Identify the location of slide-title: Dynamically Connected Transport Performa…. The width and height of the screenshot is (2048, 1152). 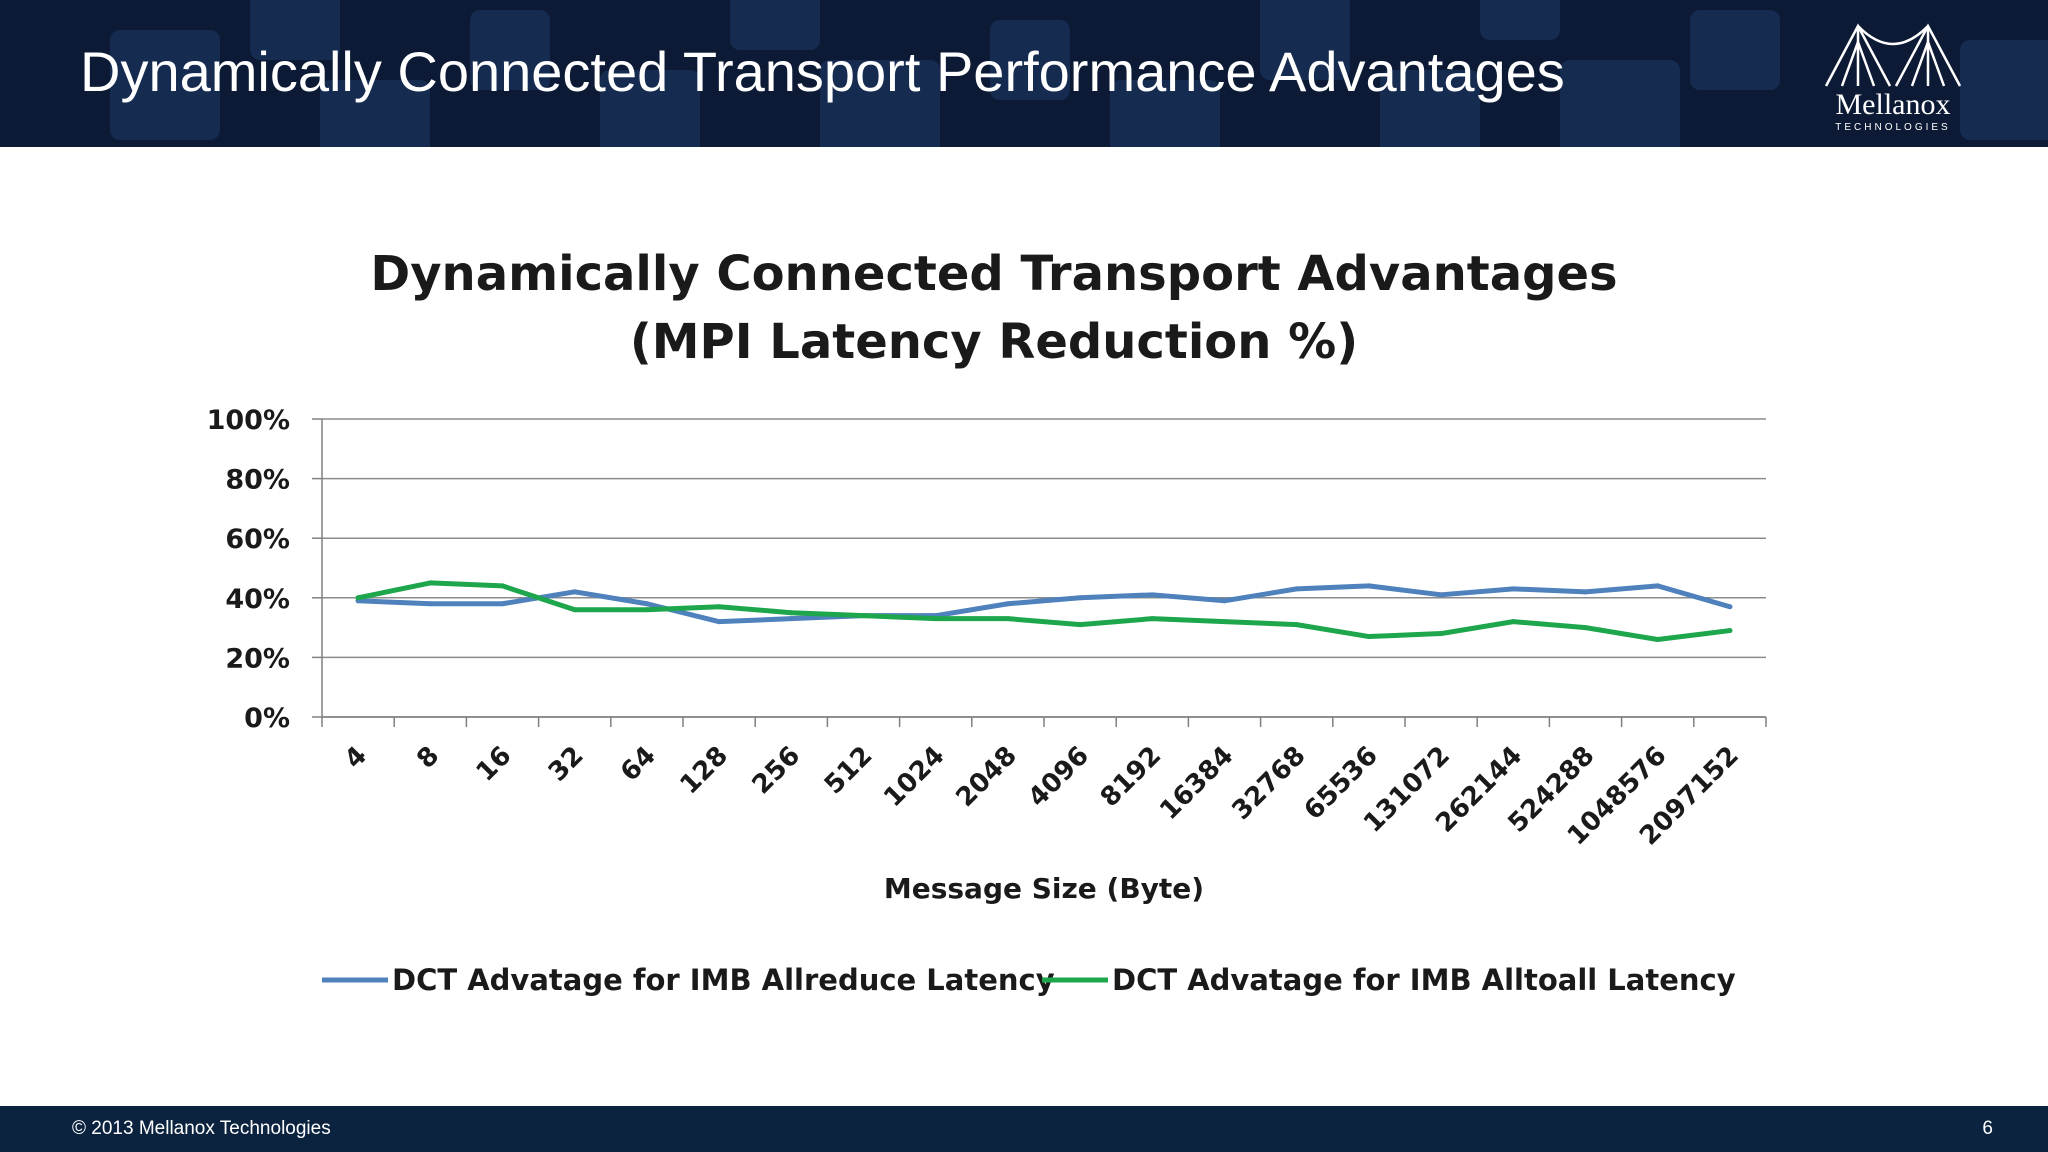
(822, 71).